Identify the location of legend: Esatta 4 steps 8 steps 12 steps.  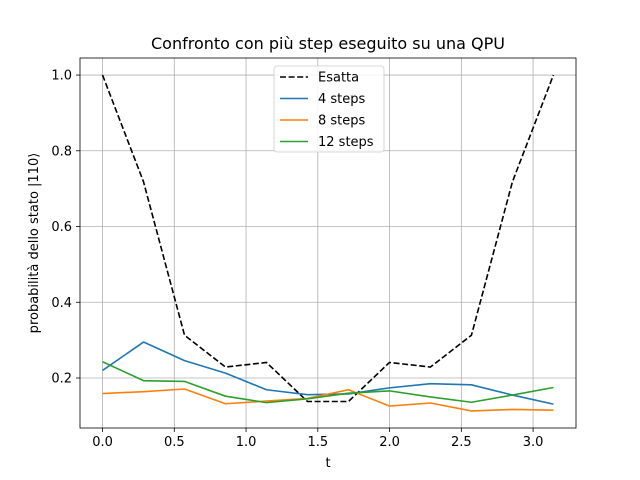
(329, 109).